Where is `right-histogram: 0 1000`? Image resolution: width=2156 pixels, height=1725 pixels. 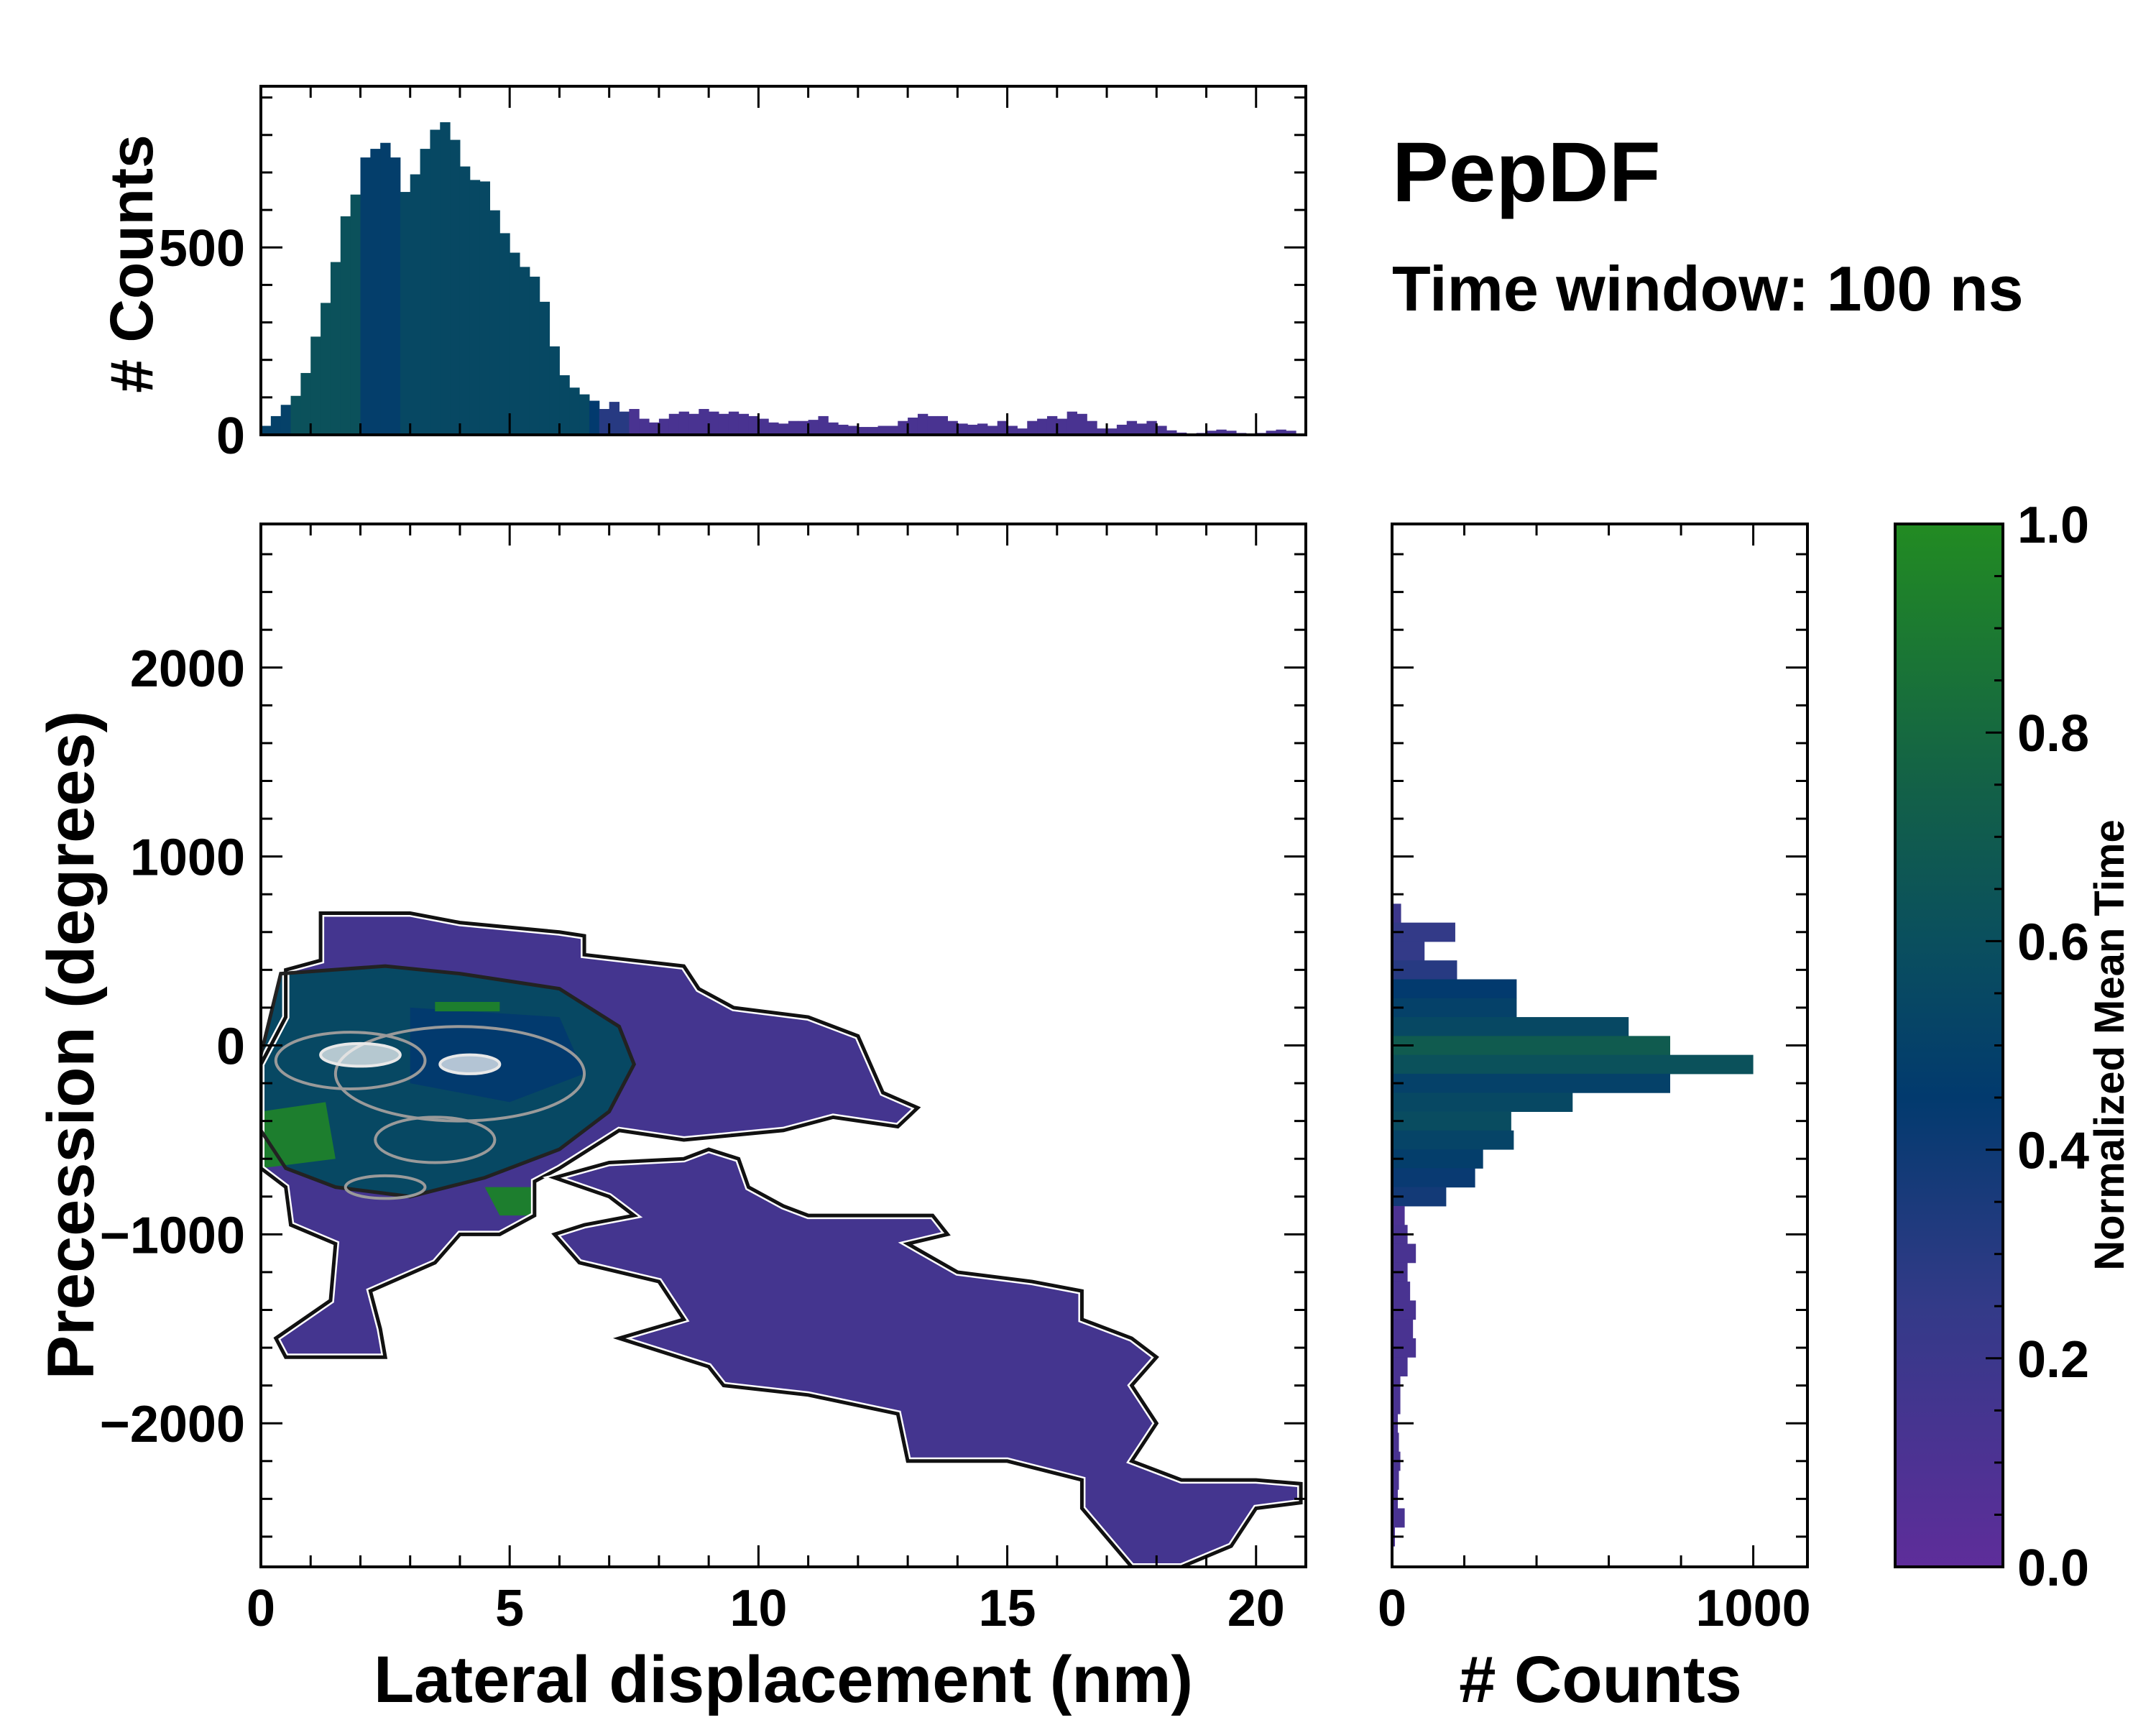 right-histogram: 0 1000 is located at coordinates (1594, 1080).